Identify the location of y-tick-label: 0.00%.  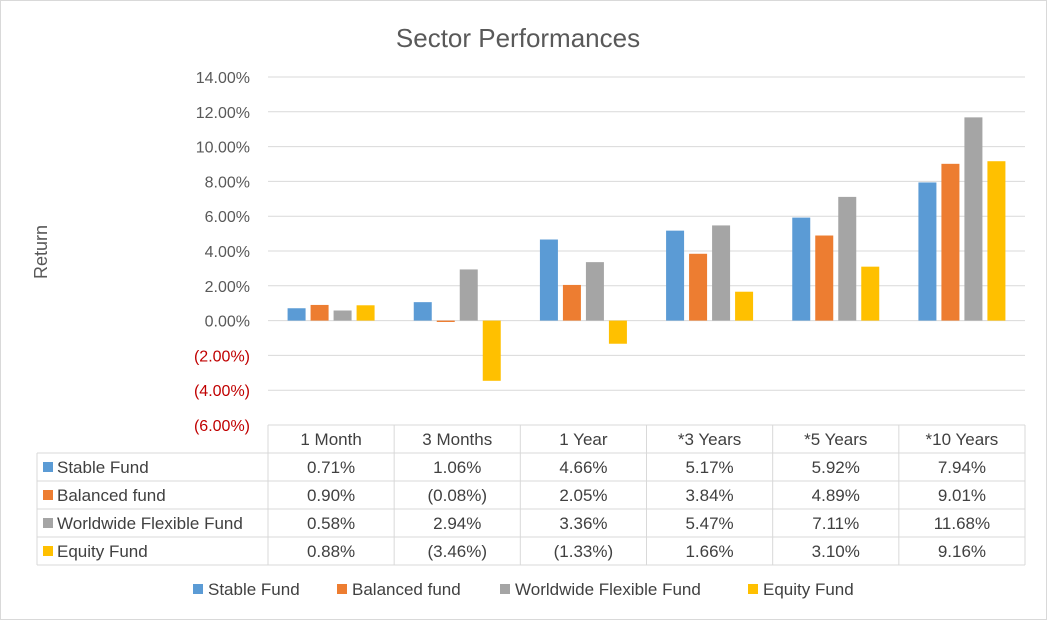
(227, 322).